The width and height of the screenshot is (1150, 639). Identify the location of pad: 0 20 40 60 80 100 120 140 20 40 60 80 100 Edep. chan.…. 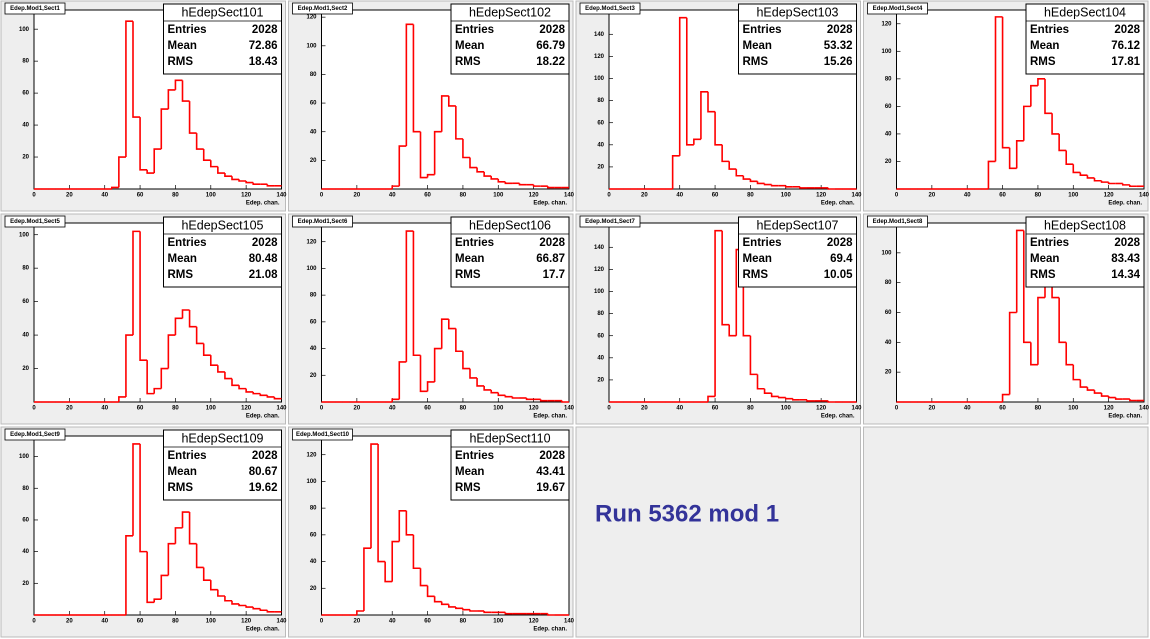
(143, 106).